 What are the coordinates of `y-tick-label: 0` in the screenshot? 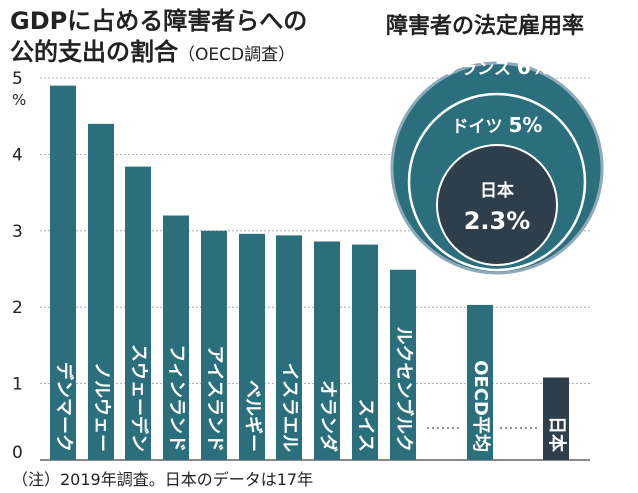 It's located at (17, 453).